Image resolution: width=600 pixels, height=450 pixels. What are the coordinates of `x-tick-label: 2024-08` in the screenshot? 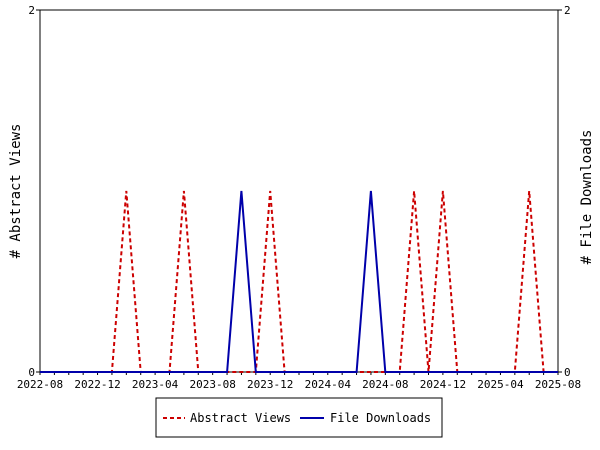 It's located at (385, 384).